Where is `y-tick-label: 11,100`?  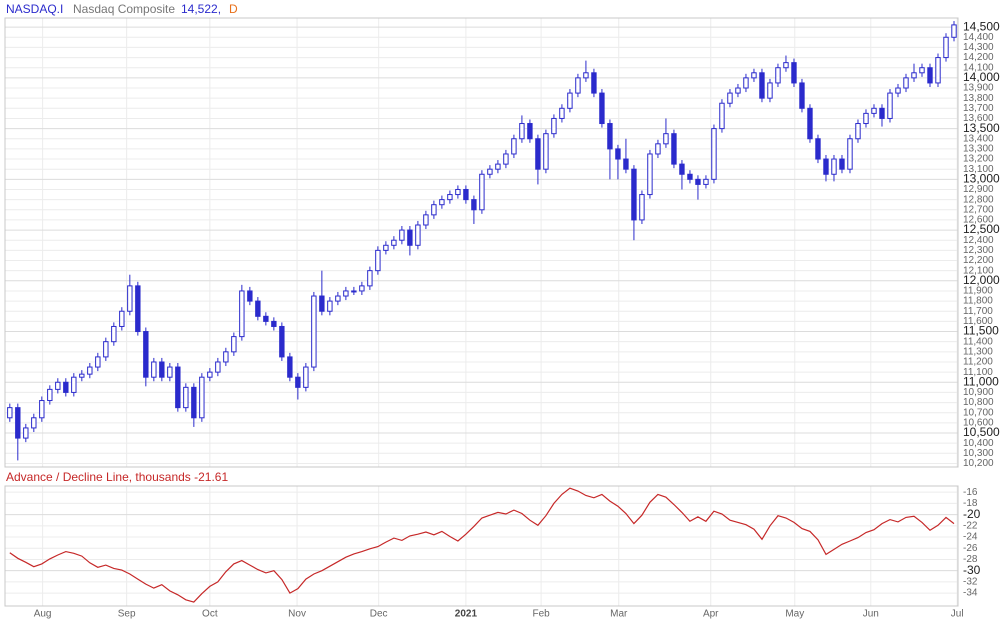
y-tick-label: 11,100 is located at coordinates (978, 372).